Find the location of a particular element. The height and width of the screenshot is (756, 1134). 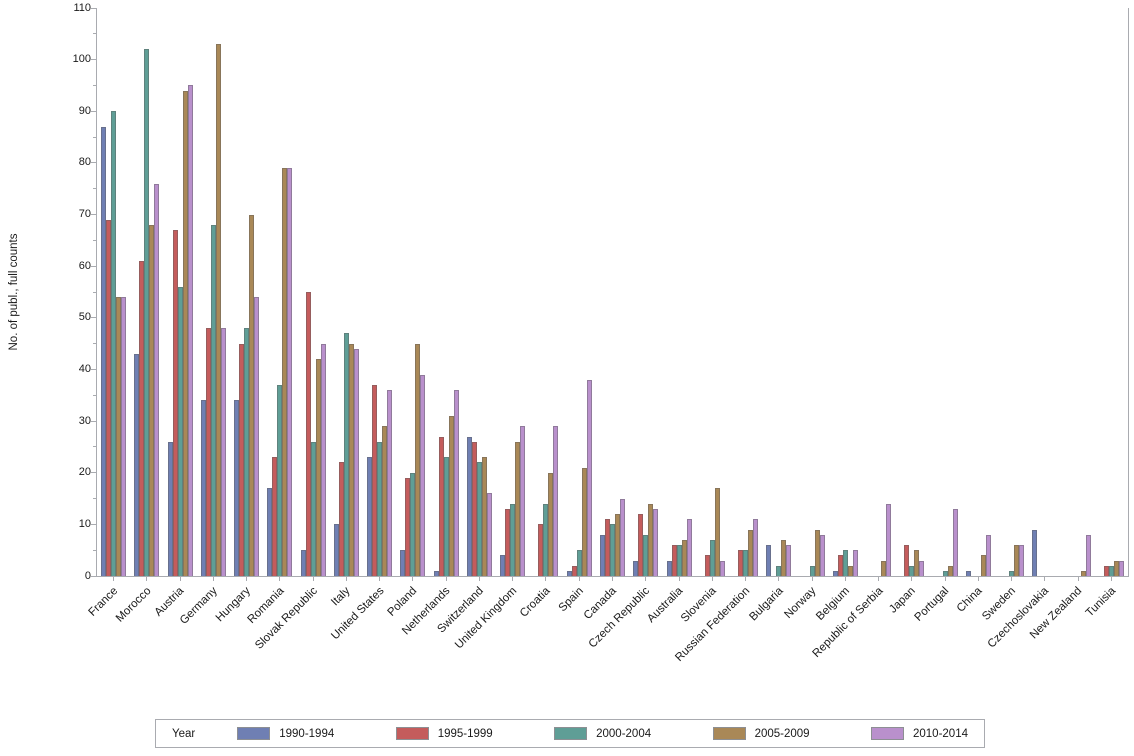

x-category-label: Bulgaria is located at coordinates (766, 604).